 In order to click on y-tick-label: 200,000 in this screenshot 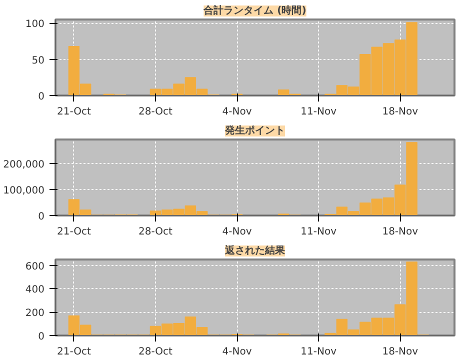, I will do `click(24, 165)`.